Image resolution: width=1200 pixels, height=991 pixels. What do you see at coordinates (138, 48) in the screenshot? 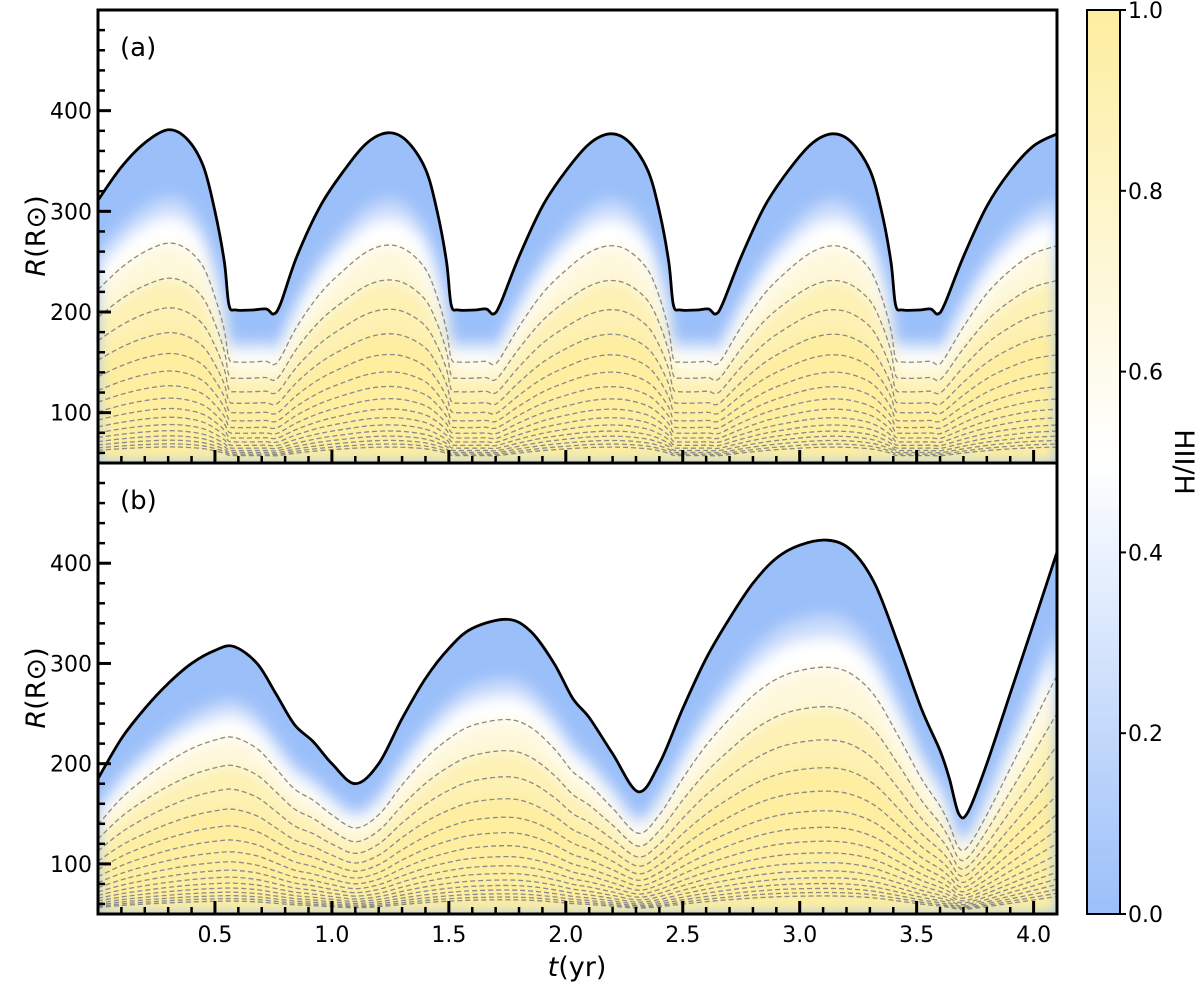
I see `panel-a-label: (a)` at bounding box center [138, 48].